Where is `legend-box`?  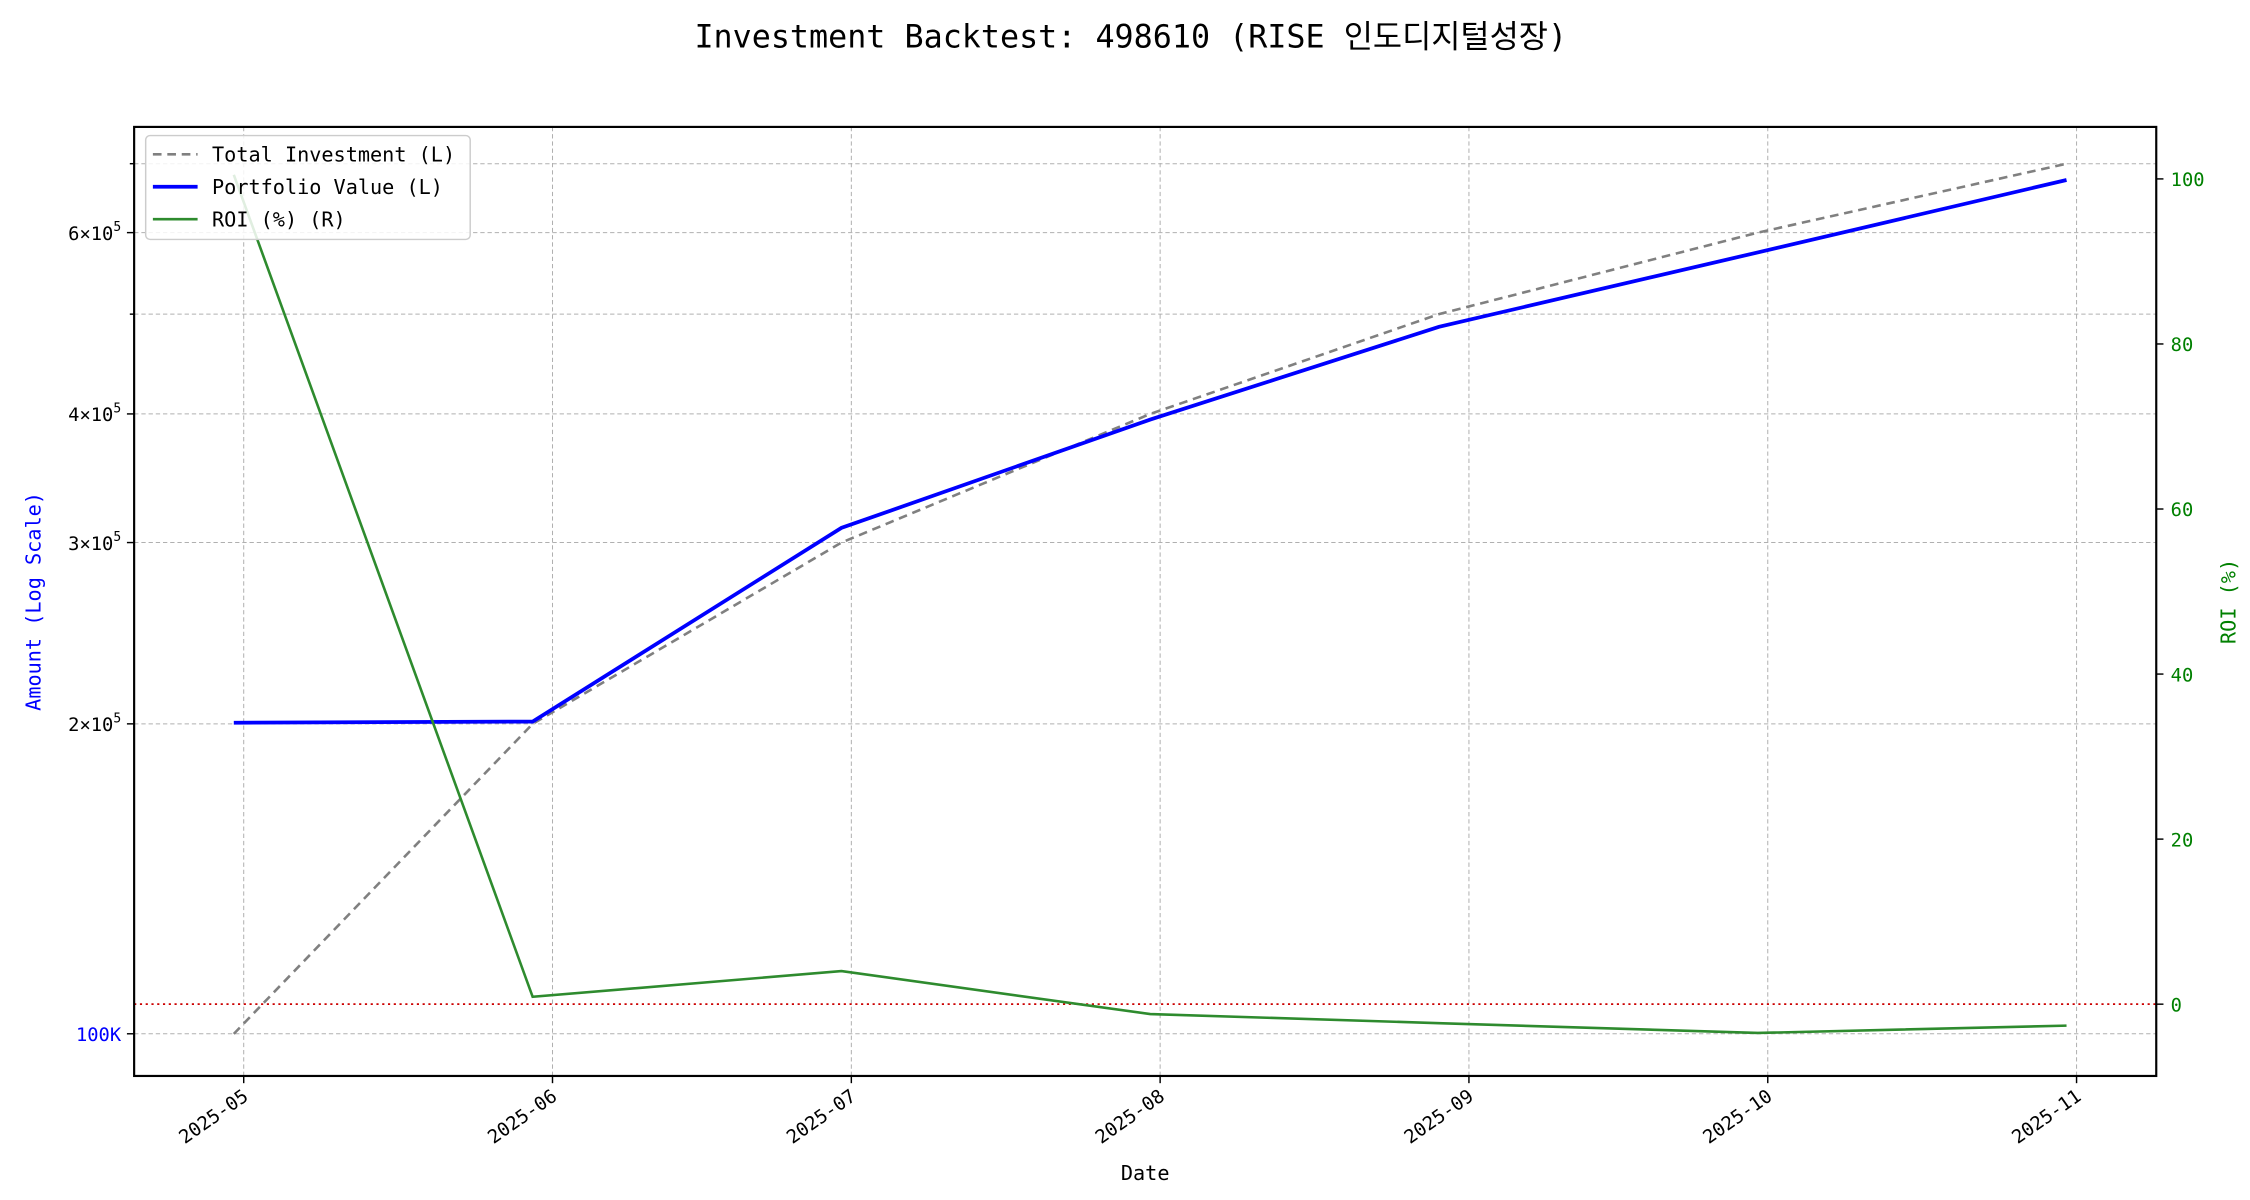
legend-box is located at coordinates (307, 187).